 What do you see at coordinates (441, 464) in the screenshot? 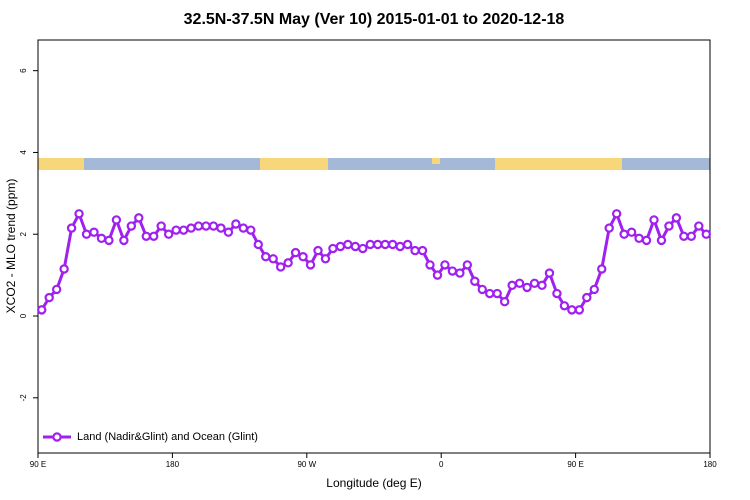
I see `x-tick-label: 0` at bounding box center [441, 464].